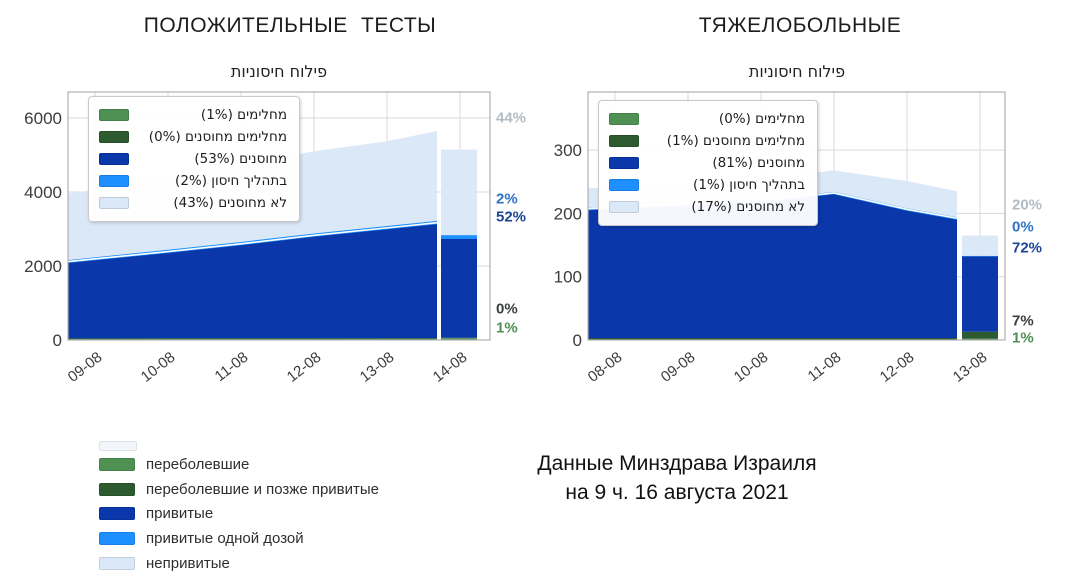 The width and height of the screenshot is (1080, 588). I want to click on bottom-legend-row: переболевшие и позже привитые, so click(239, 489).